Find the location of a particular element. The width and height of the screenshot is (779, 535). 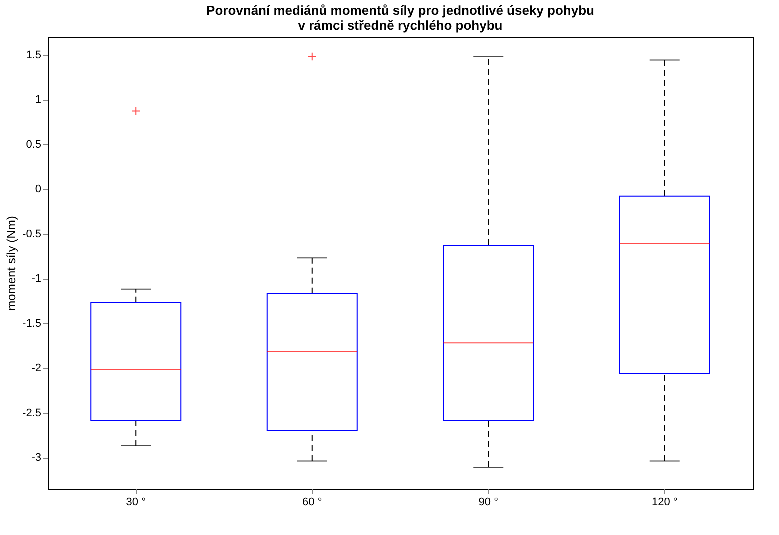

y-axis-title: moment síly (Nm) is located at coordinates (11, 263).